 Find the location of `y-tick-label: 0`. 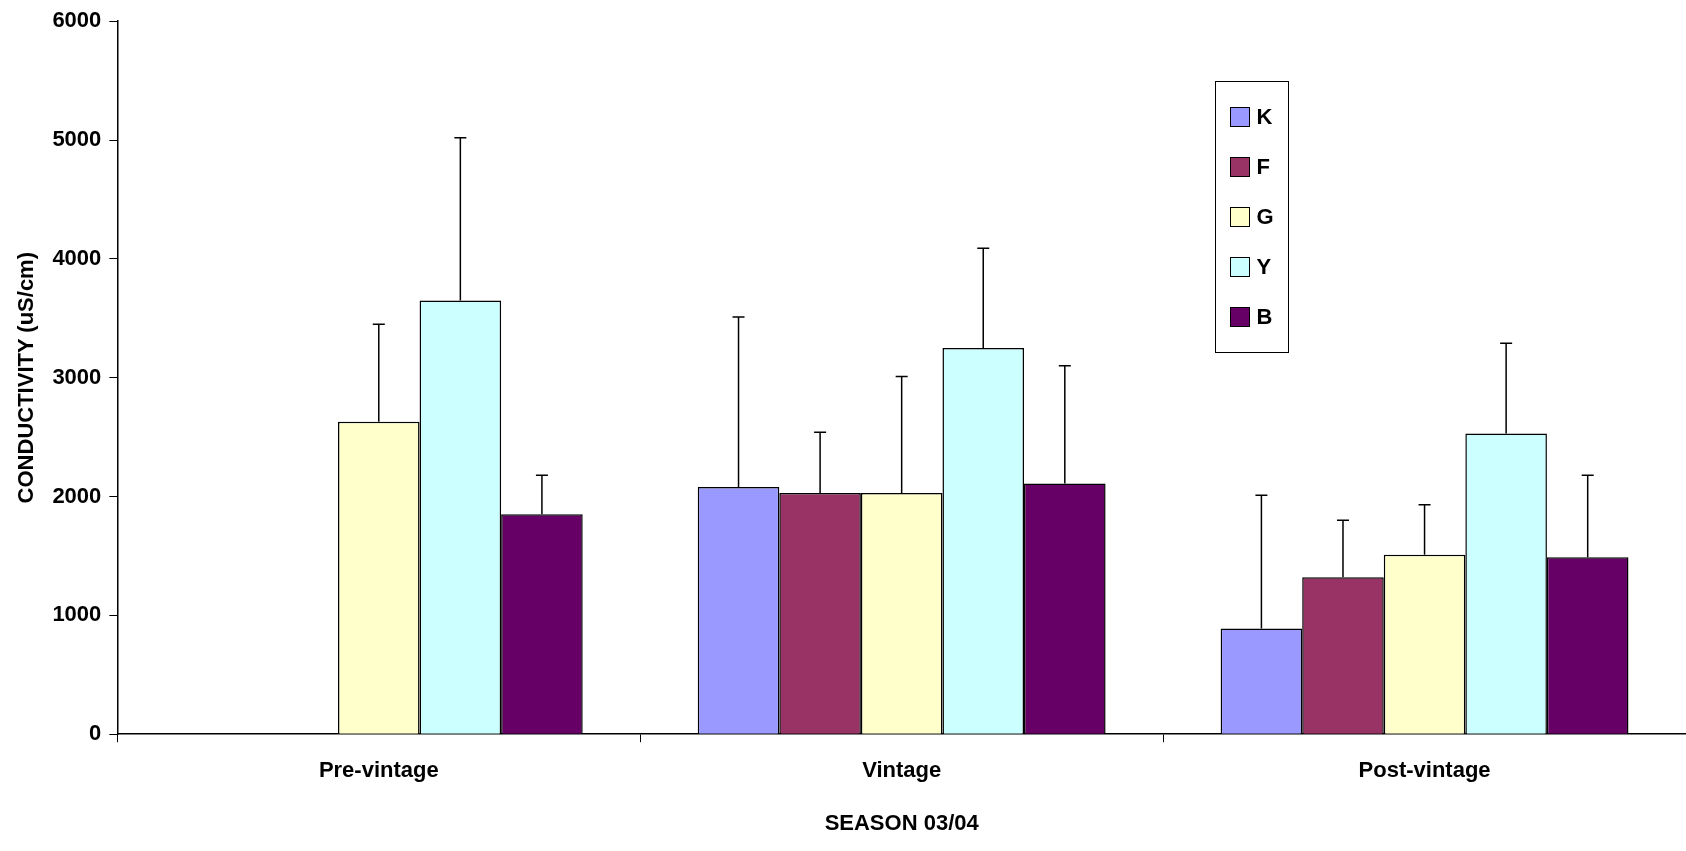

y-tick-label: 0 is located at coordinates (95, 733).